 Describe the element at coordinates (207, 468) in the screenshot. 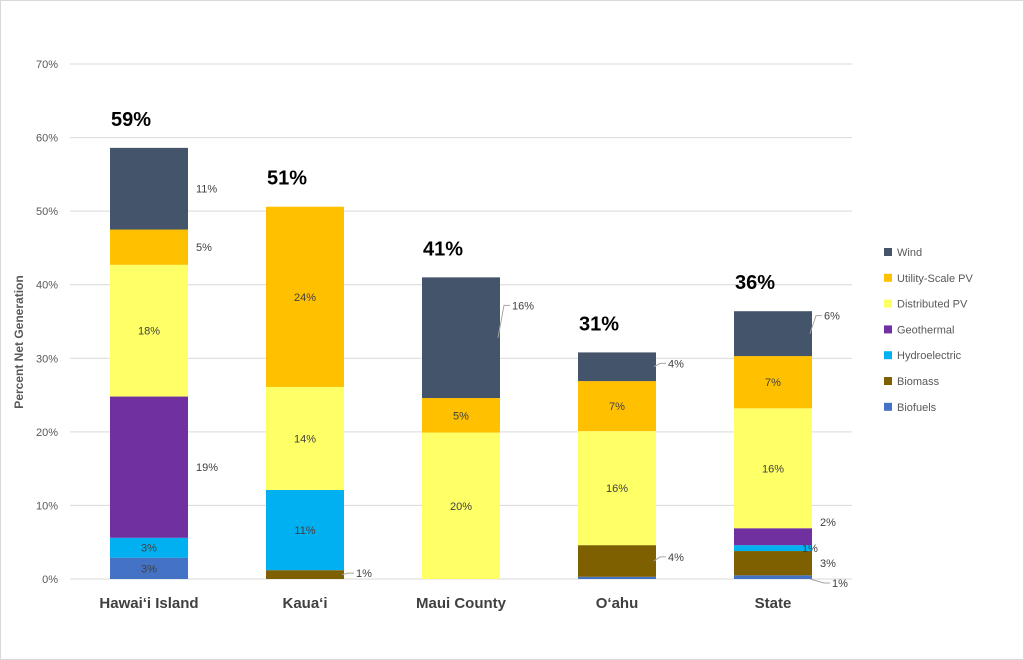

I see `data-label: 19%` at that location.